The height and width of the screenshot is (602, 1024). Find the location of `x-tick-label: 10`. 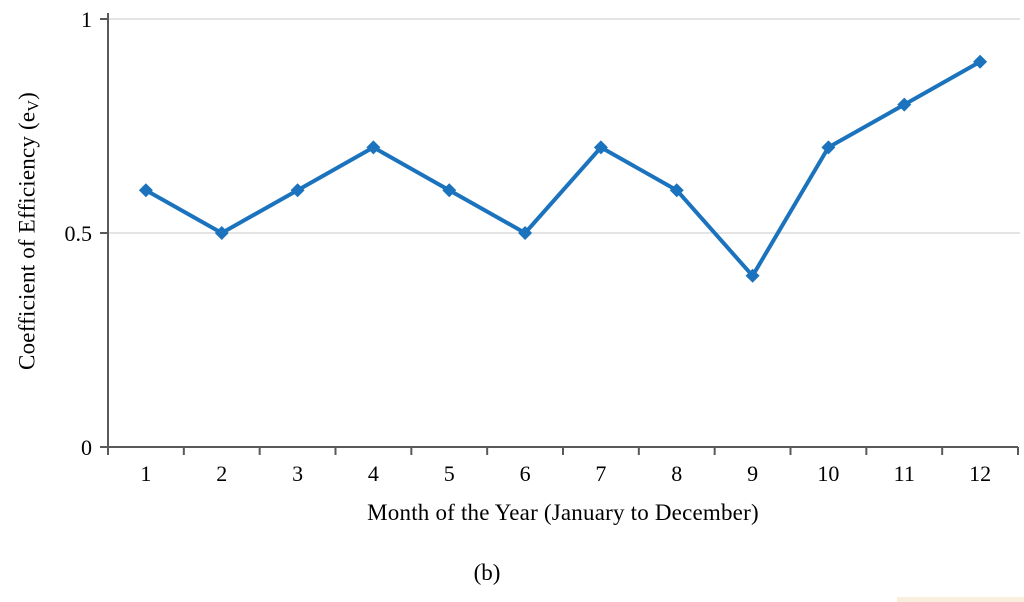

x-tick-label: 10 is located at coordinates (828, 473).